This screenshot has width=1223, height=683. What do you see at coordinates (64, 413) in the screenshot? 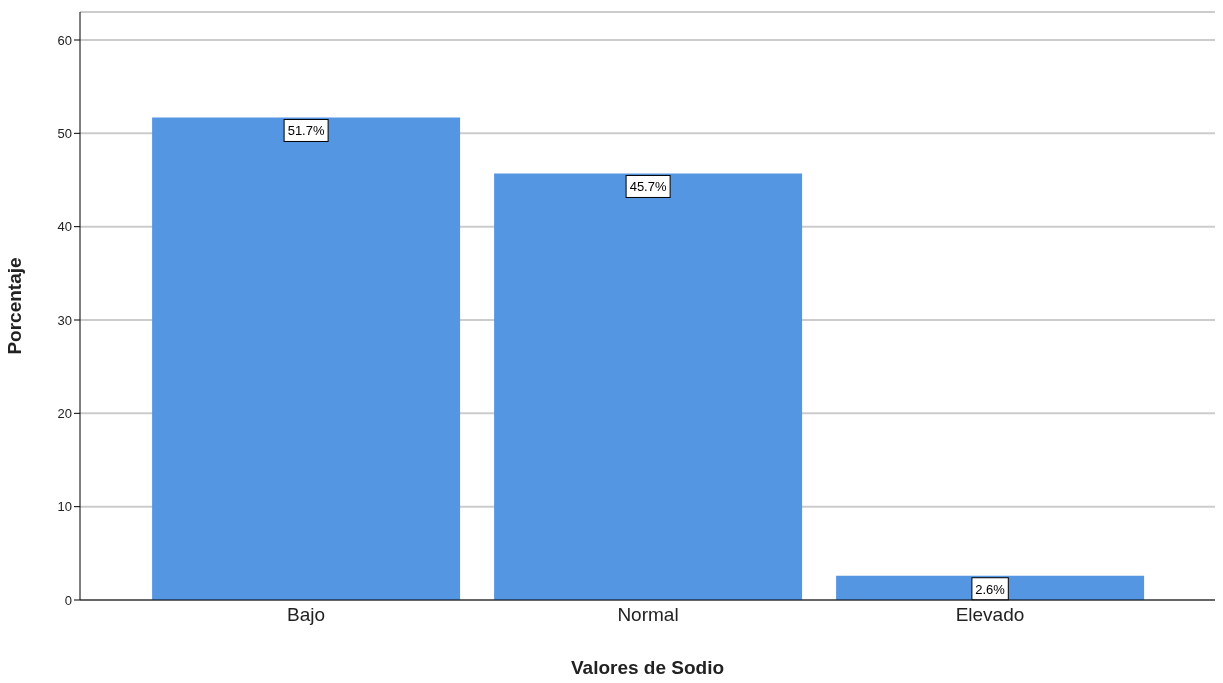
I see `y-tick-label: 20` at bounding box center [64, 413].